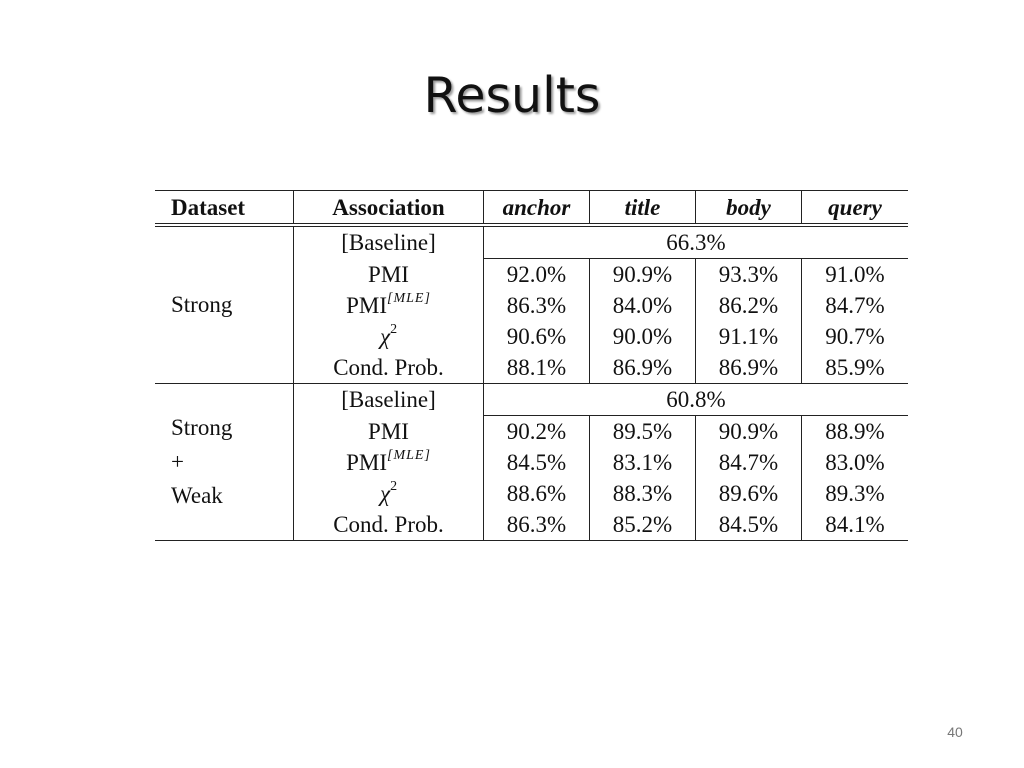 This screenshot has height=768, width=1024. I want to click on table-row: Cond. Prob. 86.3% 85.2% 84.5% 84.1%, so click(531, 525).